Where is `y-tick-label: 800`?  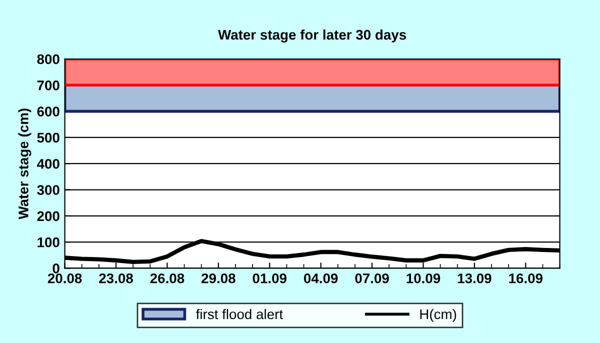 y-tick-label: 800 is located at coordinates (48, 59).